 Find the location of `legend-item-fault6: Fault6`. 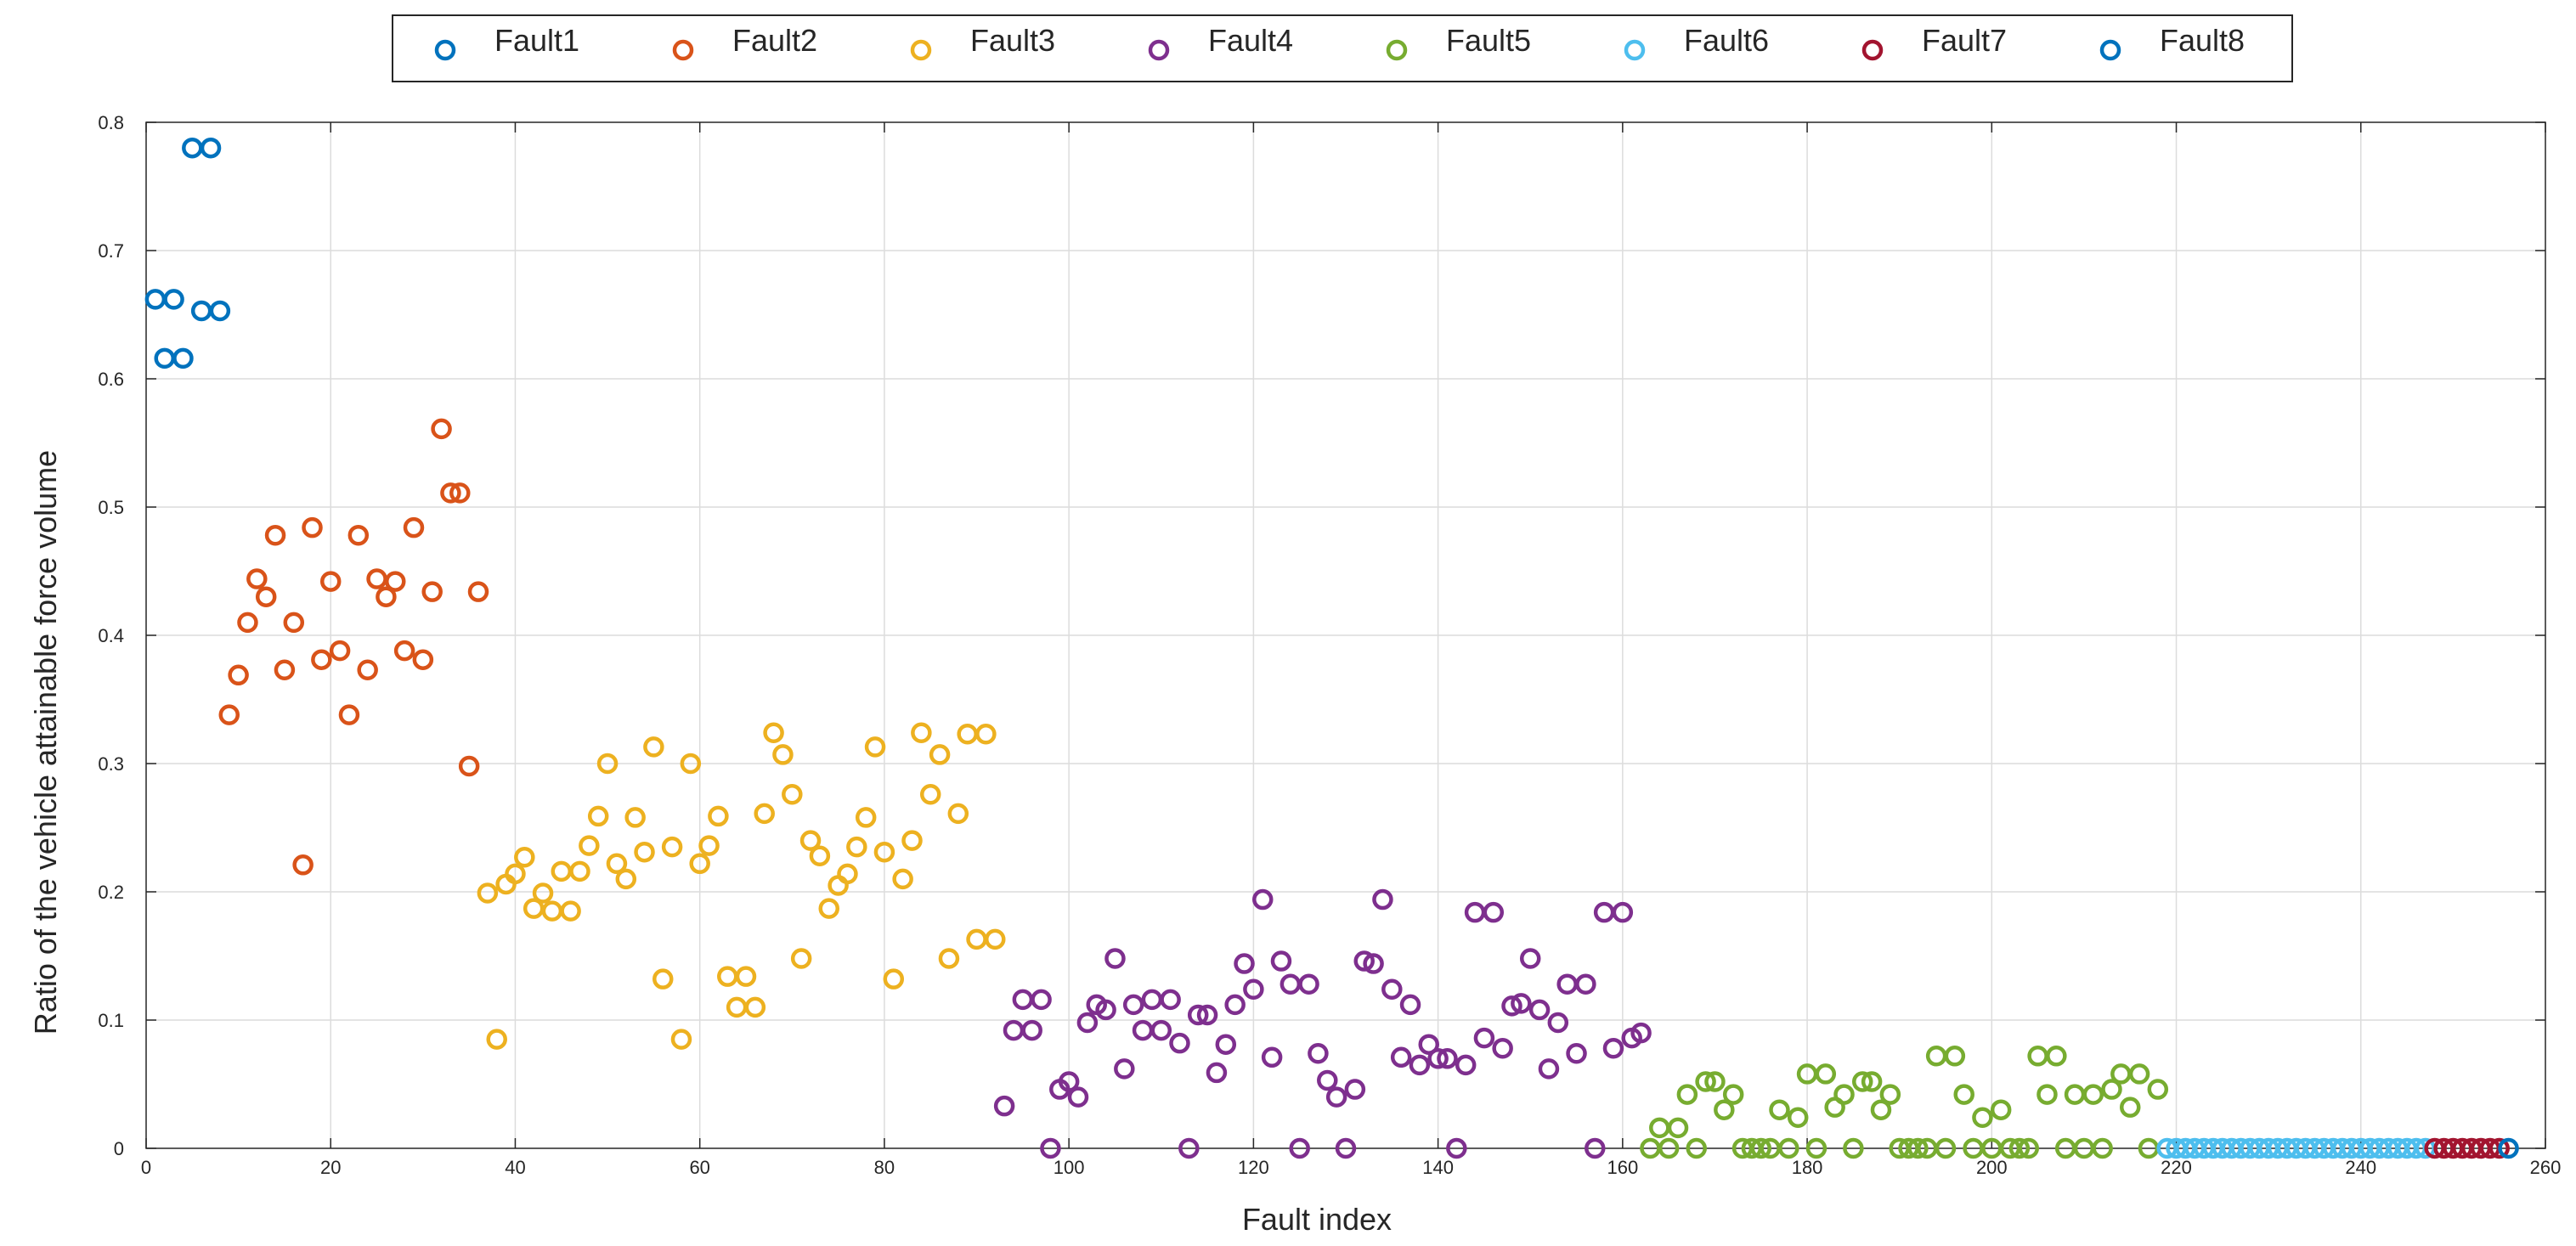

legend-item-fault6: Fault6 is located at coordinates (1696, 42).